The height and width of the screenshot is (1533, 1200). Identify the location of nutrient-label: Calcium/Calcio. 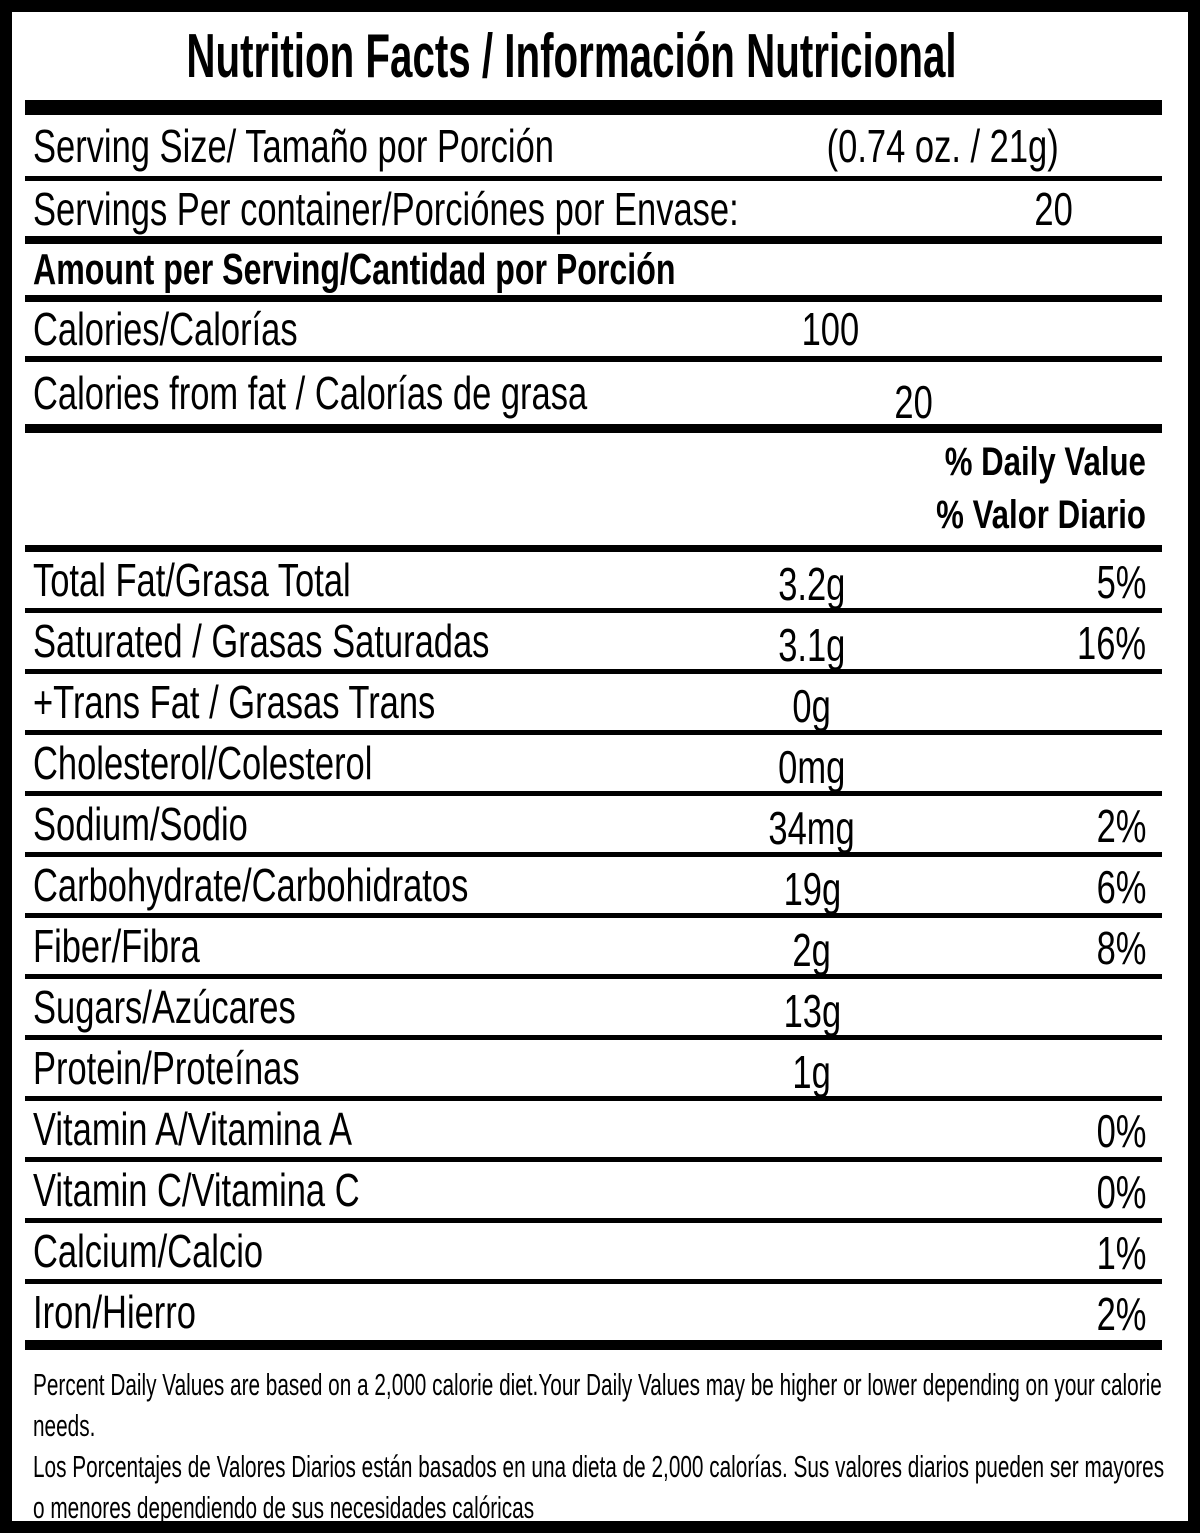
(148, 1251).